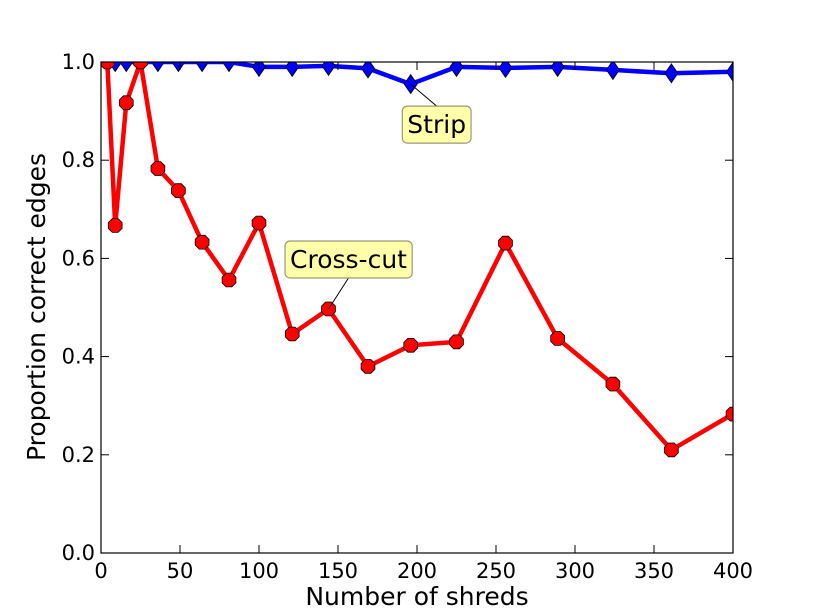 Image resolution: width=815 pixels, height=615 pixels. I want to click on annotation-strip: Strip, so click(436, 113).